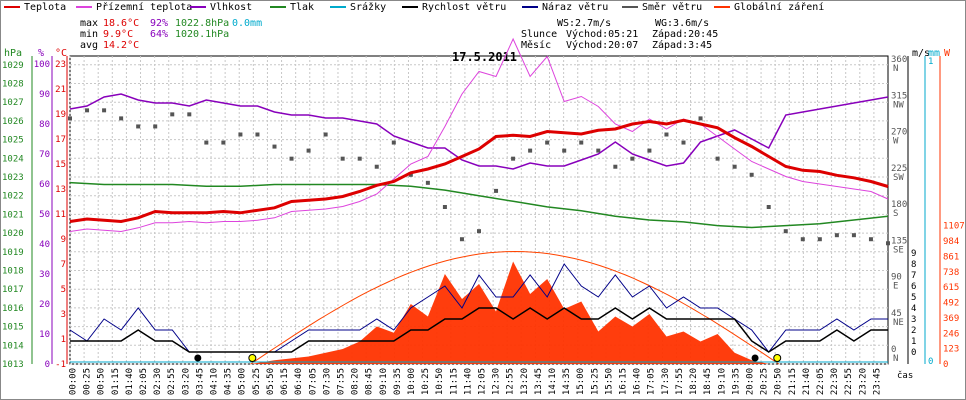 Image resolution: width=966 pixels, height=400 pixels. What do you see at coordinates (509, 312) in the screenshot?
I see `series-radiation` at bounding box center [509, 312].